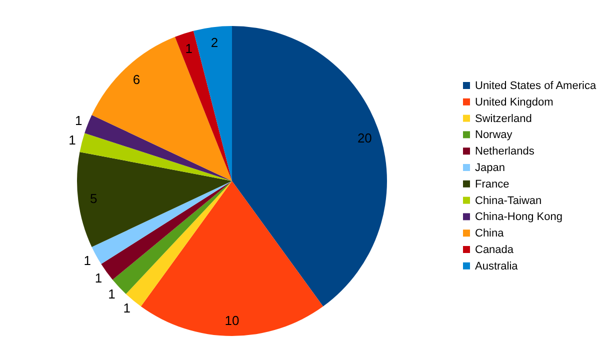  What do you see at coordinates (494, 250) in the screenshot?
I see `legend-label: Canada` at bounding box center [494, 250].